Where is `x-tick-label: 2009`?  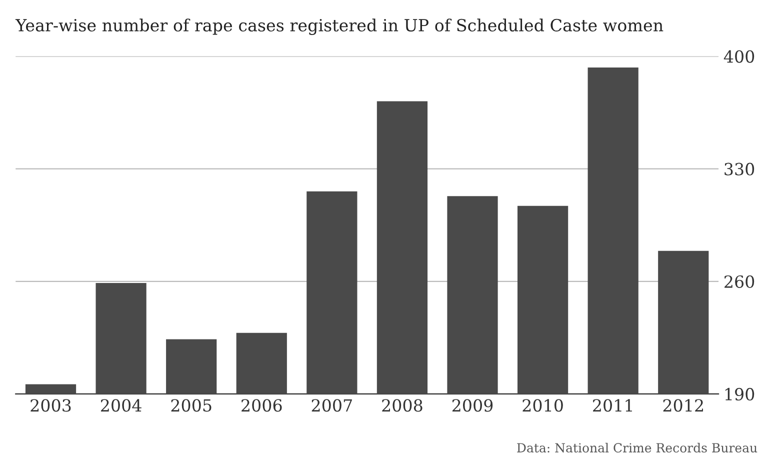 x-tick-label: 2009 is located at coordinates (472, 405).